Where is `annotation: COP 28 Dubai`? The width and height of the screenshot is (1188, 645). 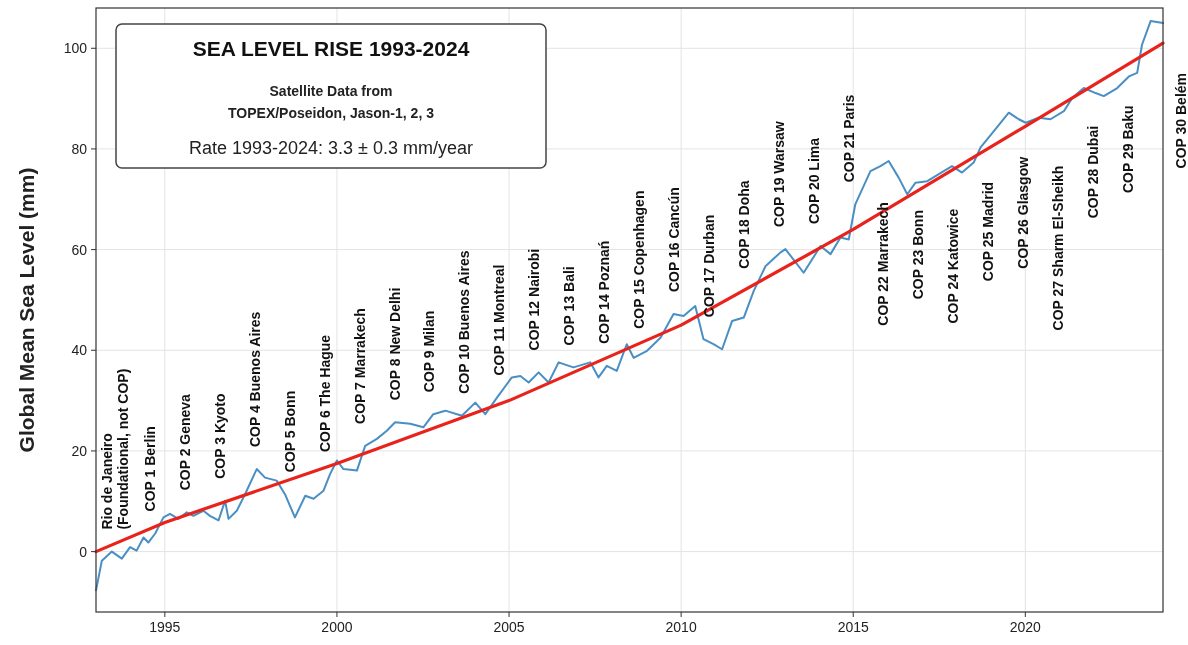
annotation: COP 28 Dubai is located at coordinates (1093, 172).